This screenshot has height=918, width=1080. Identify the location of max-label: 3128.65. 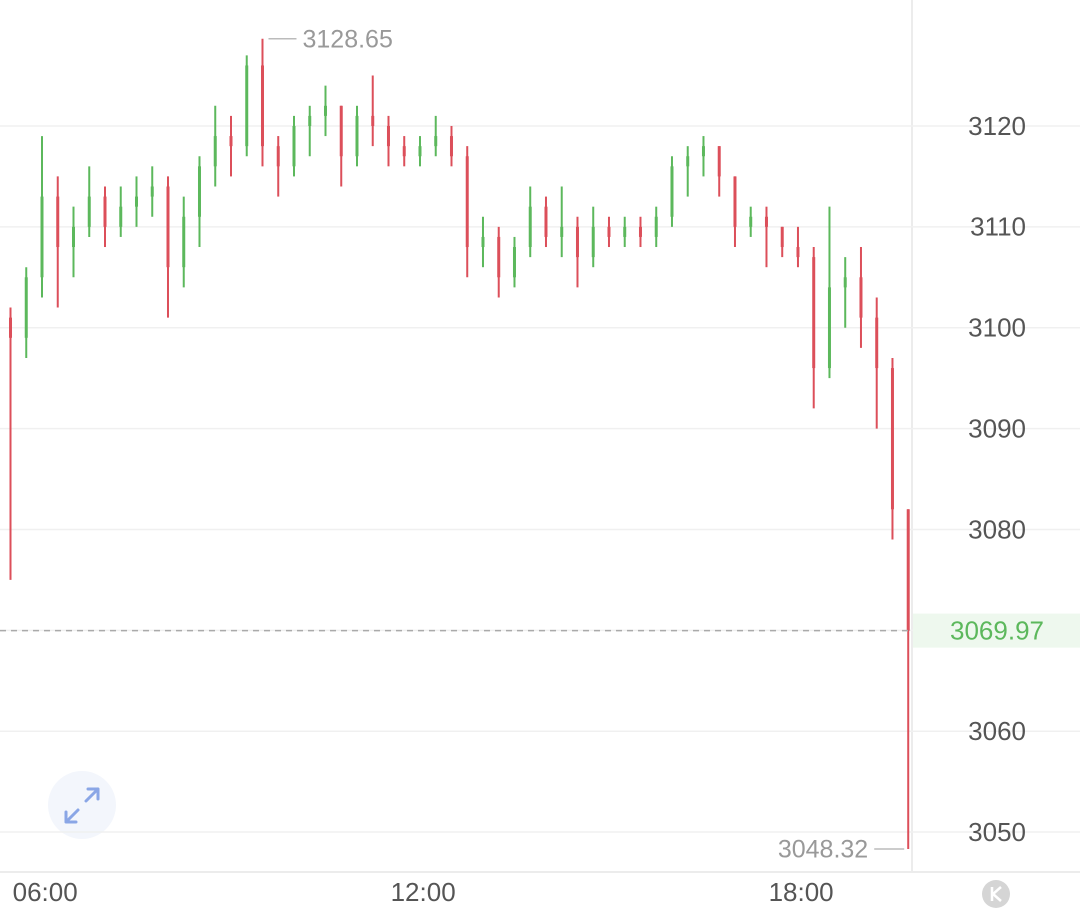
(347, 39).